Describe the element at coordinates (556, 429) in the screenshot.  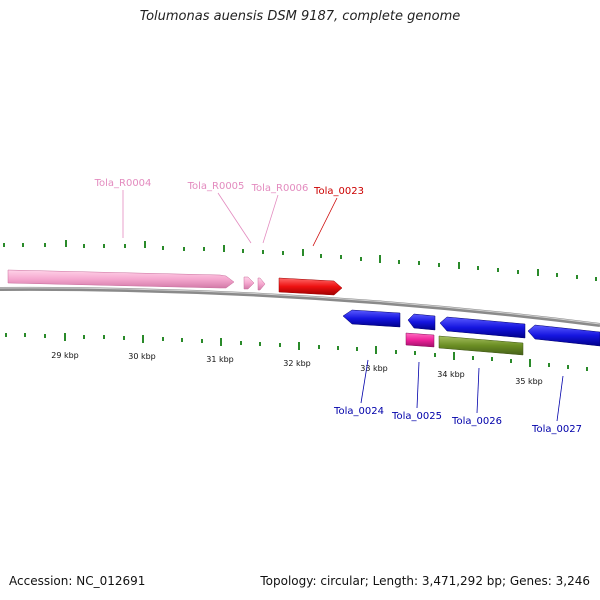
I see `feature-label-tola-0027: Tola_0027` at that location.